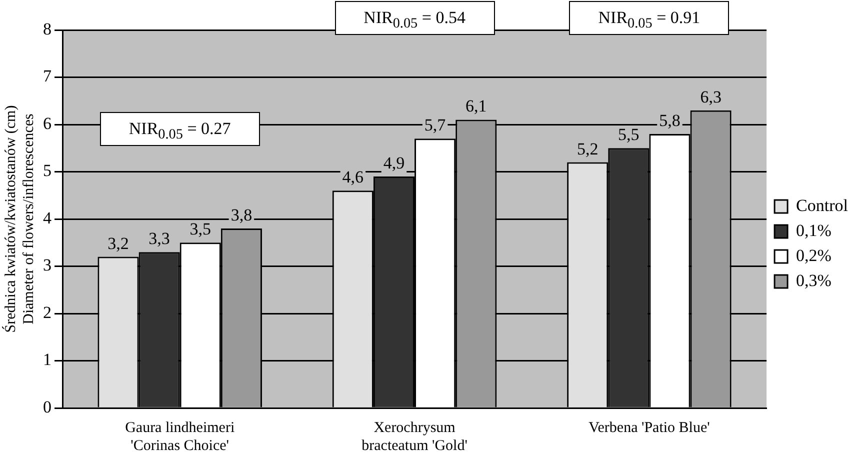 The height and width of the screenshot is (458, 864). Describe the element at coordinates (159, 238) in the screenshot. I see `data-label: 3,3` at that location.